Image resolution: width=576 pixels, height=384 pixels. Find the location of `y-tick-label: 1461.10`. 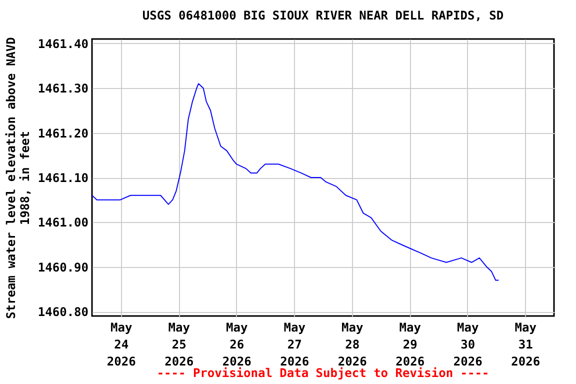

y-tick-label: 1461.10 is located at coordinates (63, 178).